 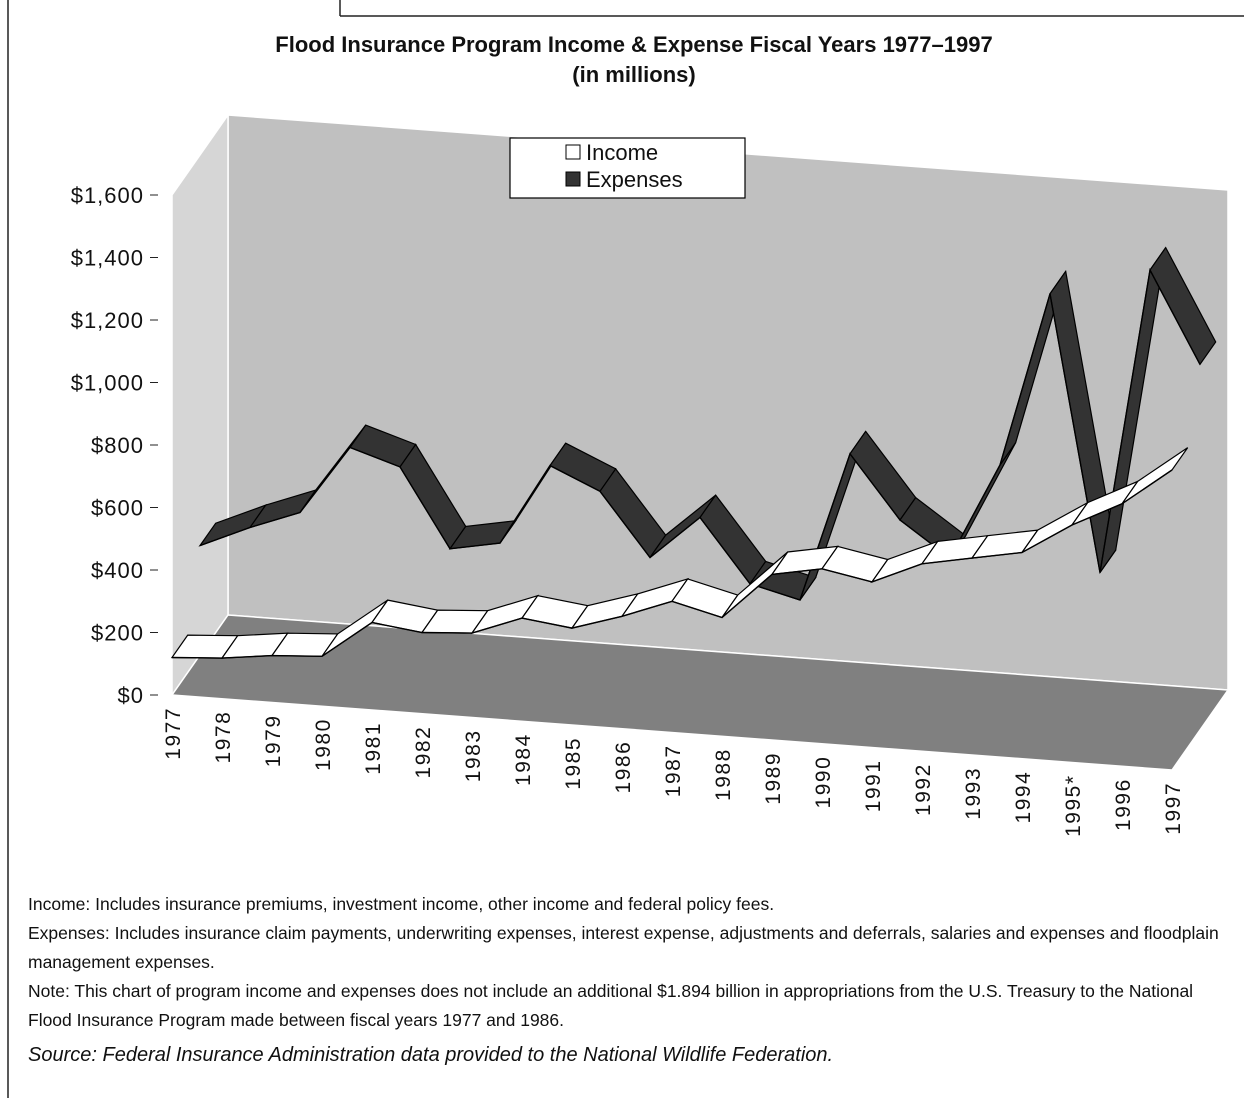 I want to click on y-tick-label: $200, so click(x=117, y=633).